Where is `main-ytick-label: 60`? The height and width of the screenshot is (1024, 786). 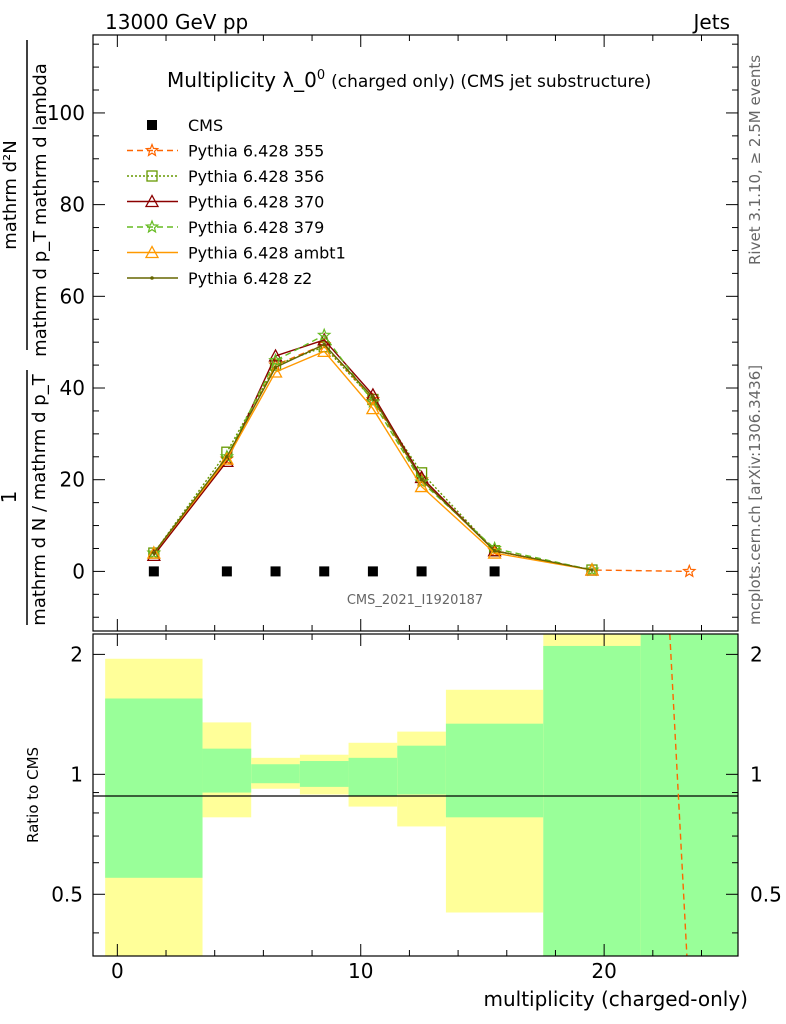
main-ytick-label: 60 is located at coordinates (72, 296).